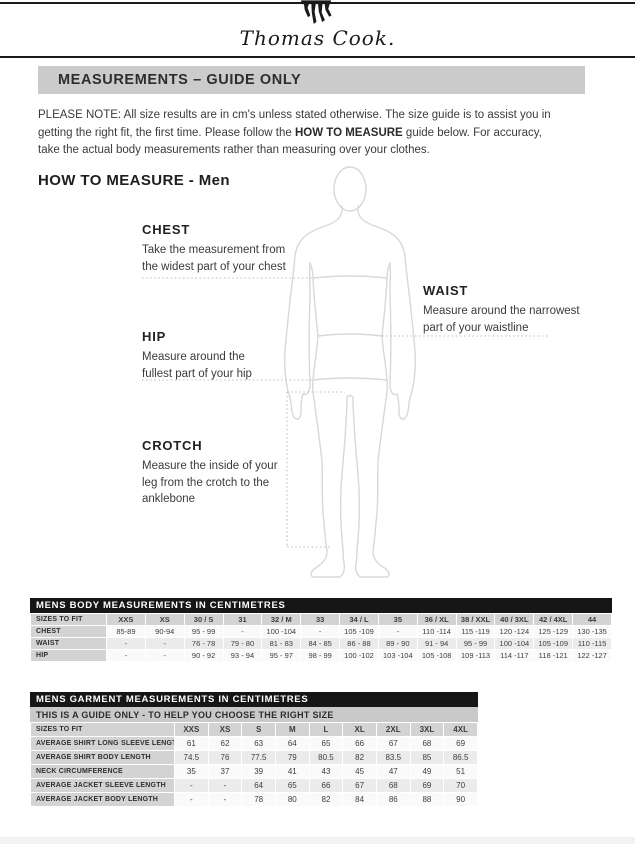 The image size is (635, 844). What do you see at coordinates (359, 799) in the screenshot?
I see `cell-value: 84` at bounding box center [359, 799].